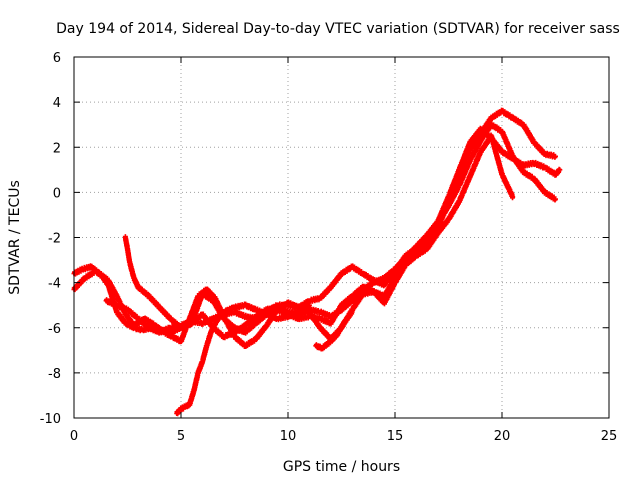 Image resolution: width=640 pixels, height=480 pixels. What do you see at coordinates (54, 374) in the screenshot?
I see `y-tick-label: -8` at bounding box center [54, 374].